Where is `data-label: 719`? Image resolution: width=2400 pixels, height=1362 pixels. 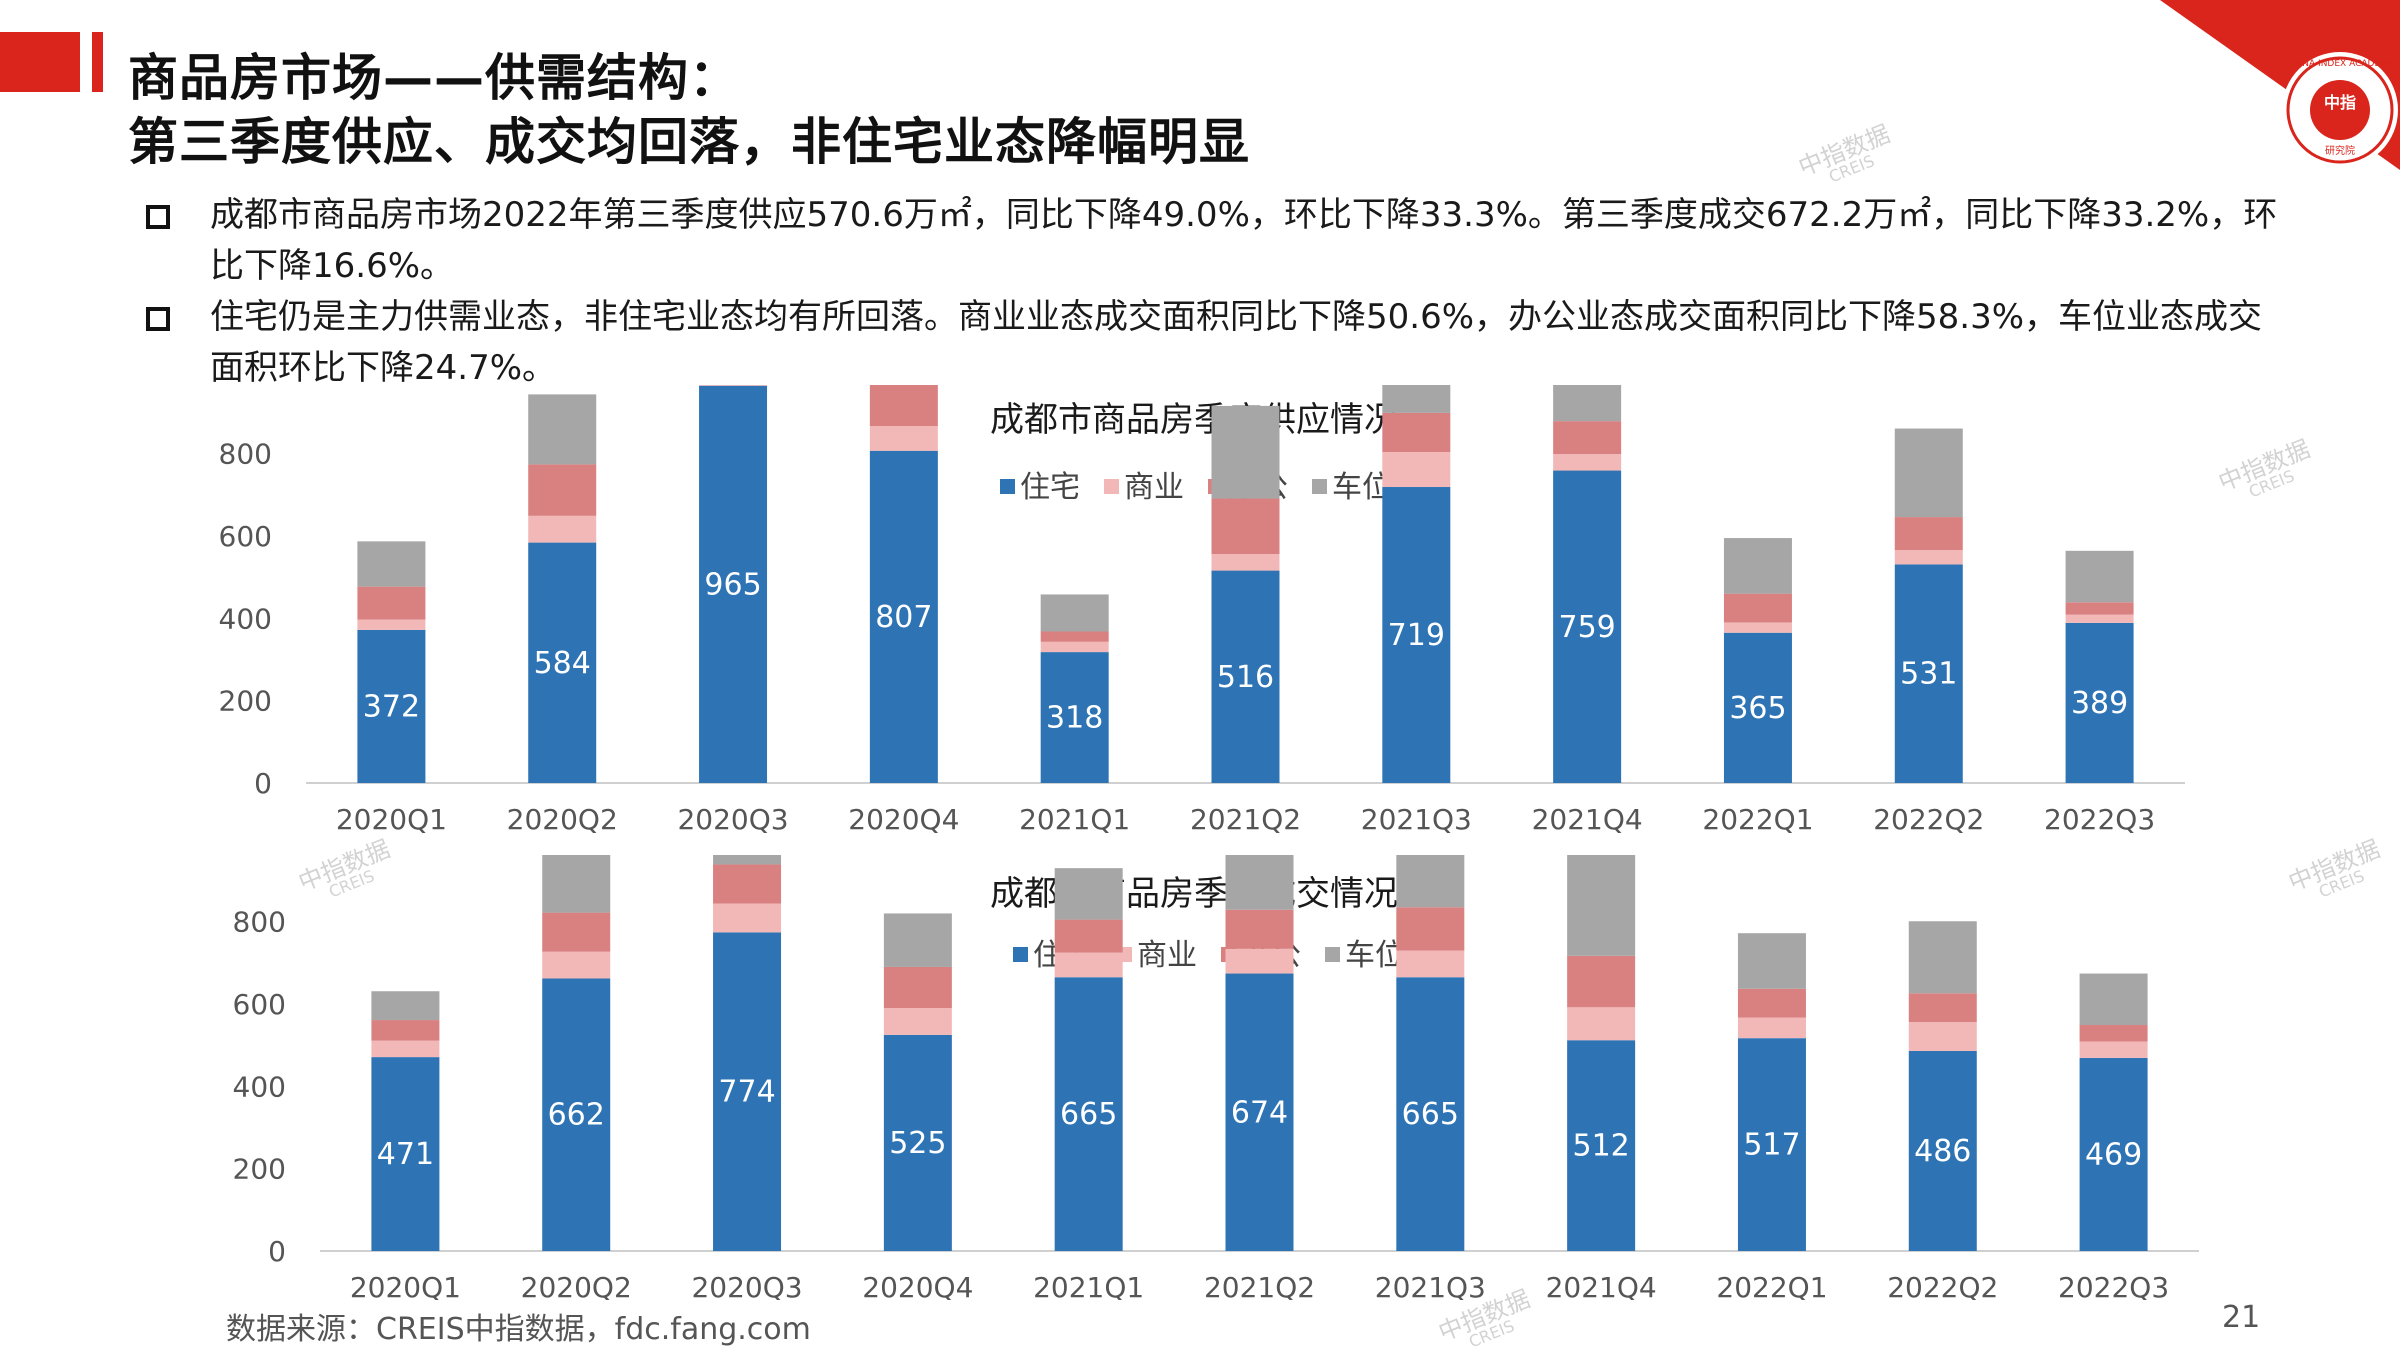 data-label: 719 is located at coordinates (1416, 635).